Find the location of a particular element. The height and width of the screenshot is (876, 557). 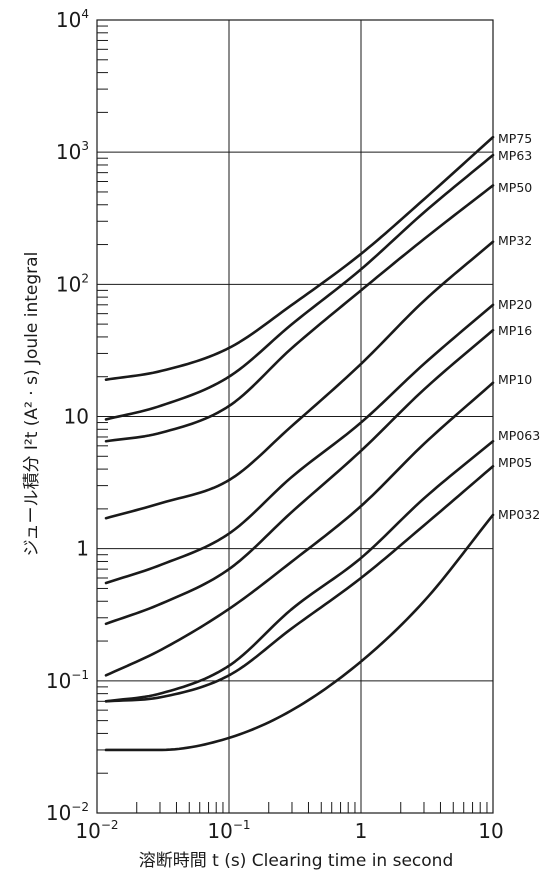

x-tick-label: 10 is located at coordinates (490, 831).